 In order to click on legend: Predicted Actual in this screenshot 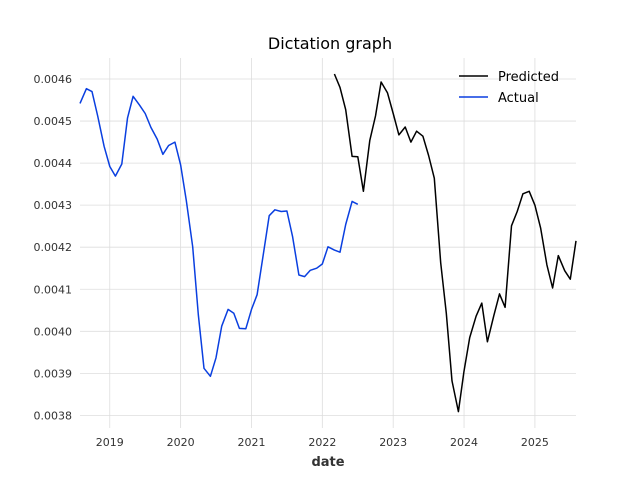, I will do `click(509, 88)`.